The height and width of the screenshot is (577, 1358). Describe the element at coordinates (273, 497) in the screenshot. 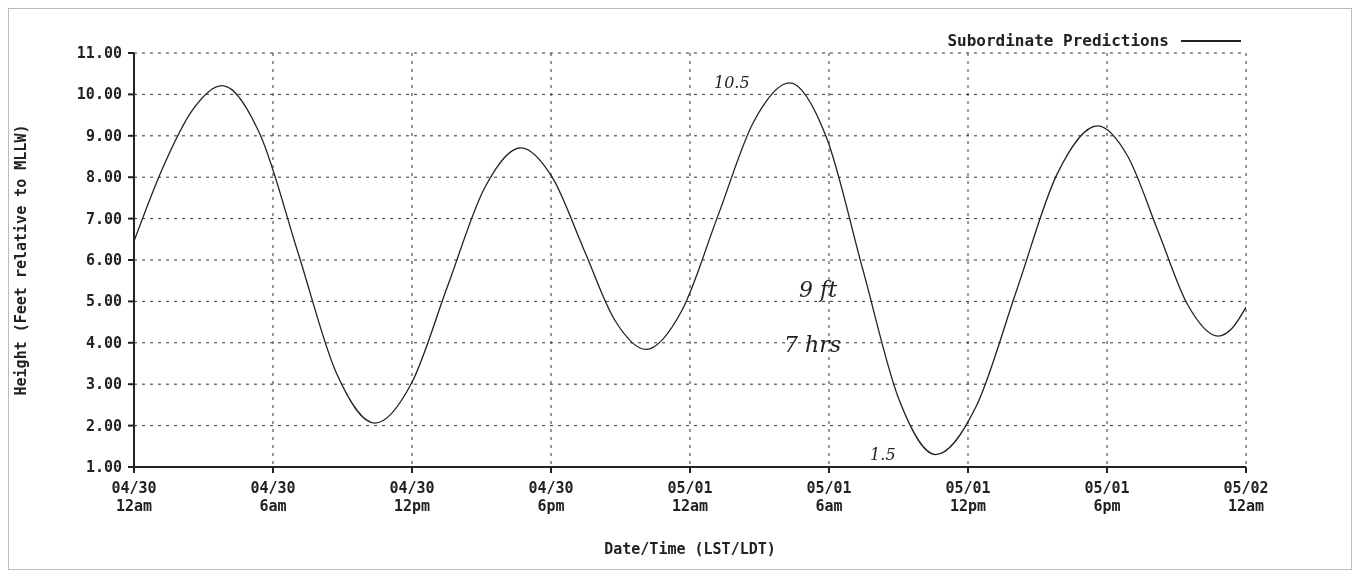

I see `x-tick-label: 04/30 6am` at that location.